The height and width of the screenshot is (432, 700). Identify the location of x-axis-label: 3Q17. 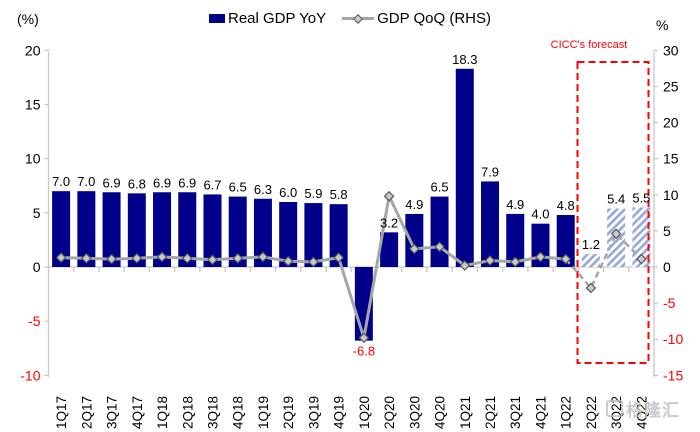
(112, 412).